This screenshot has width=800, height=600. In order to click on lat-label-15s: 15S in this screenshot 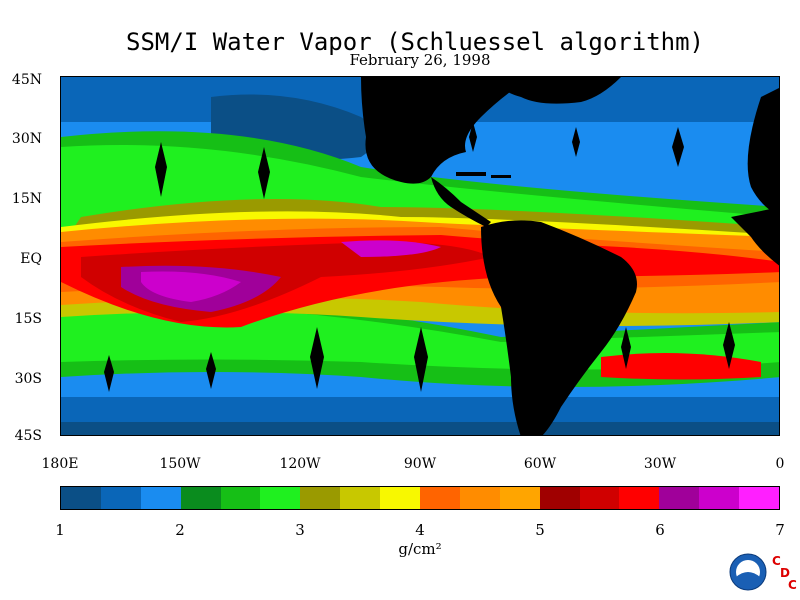, I will do `click(28, 319)`.